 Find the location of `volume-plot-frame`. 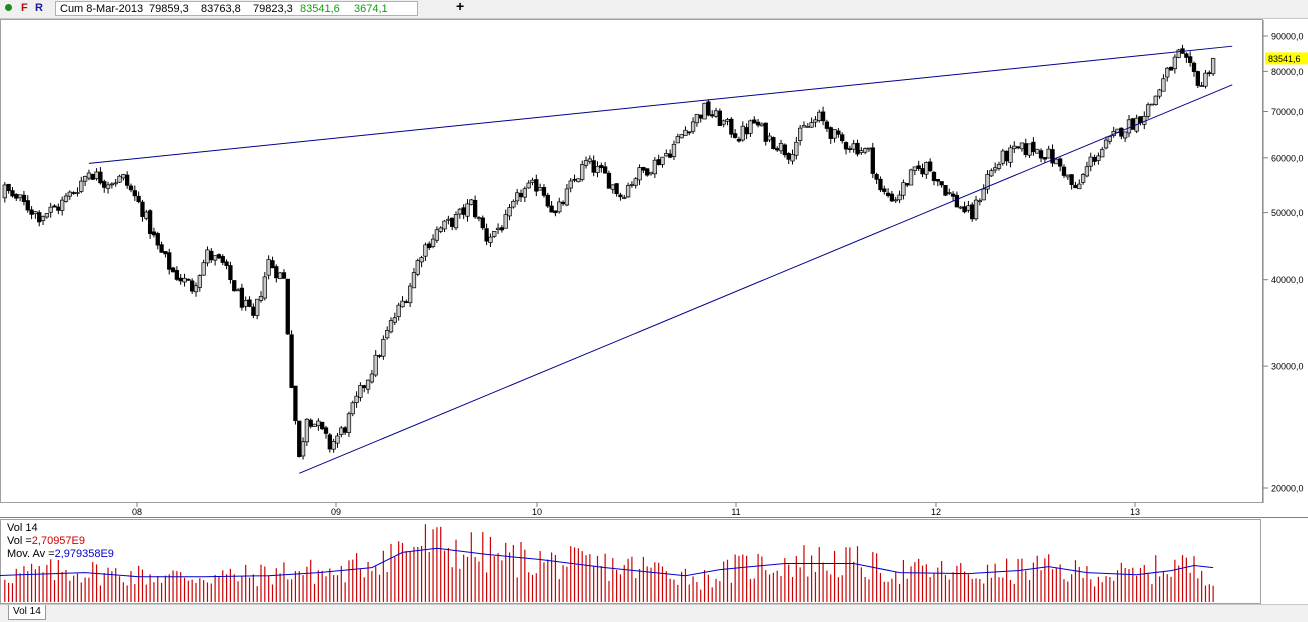

volume-plot-frame is located at coordinates (630, 561).